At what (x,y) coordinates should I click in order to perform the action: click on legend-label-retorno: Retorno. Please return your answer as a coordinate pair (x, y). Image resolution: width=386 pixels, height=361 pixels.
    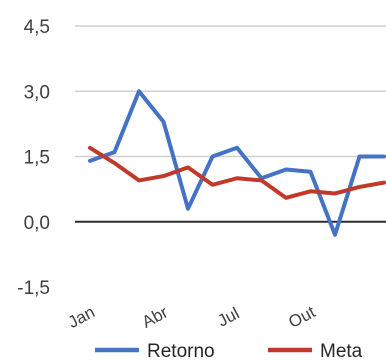
    Looking at the image, I should click on (181, 351).